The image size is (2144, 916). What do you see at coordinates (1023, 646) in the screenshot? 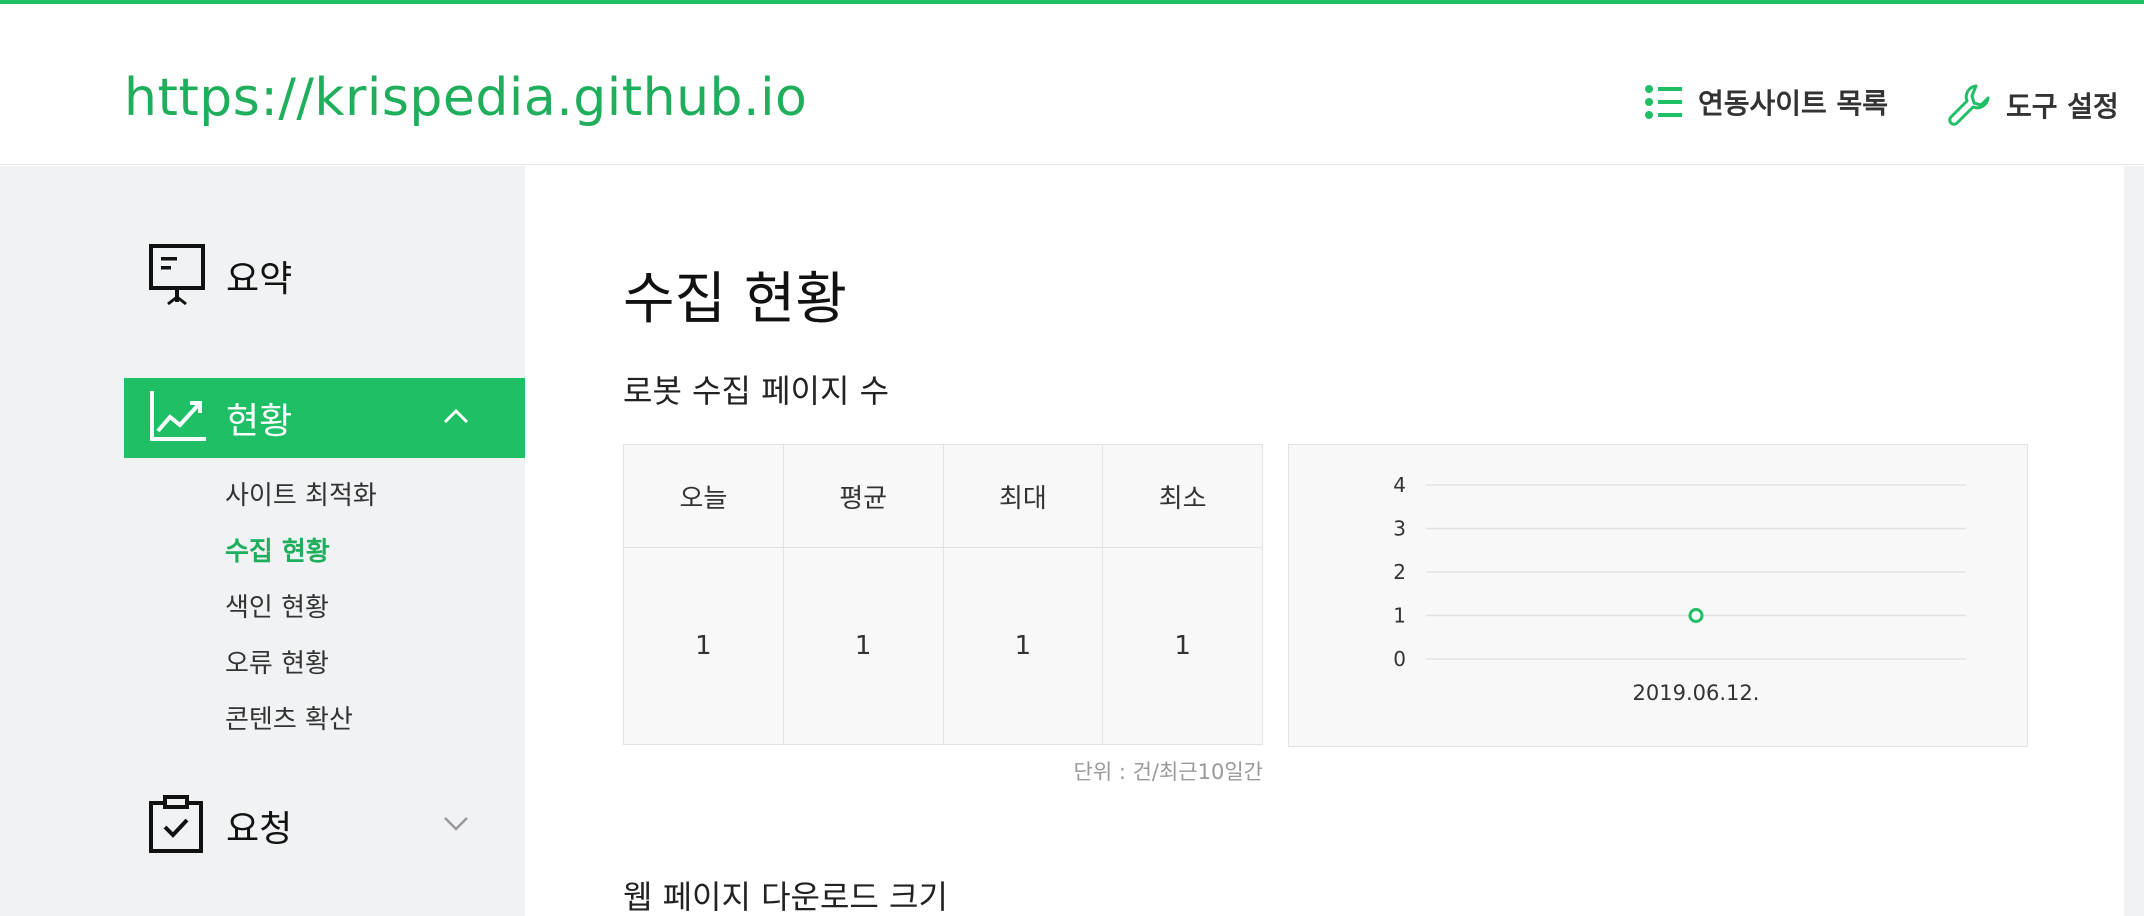
I see `stats-value-max: 1` at bounding box center [1023, 646].